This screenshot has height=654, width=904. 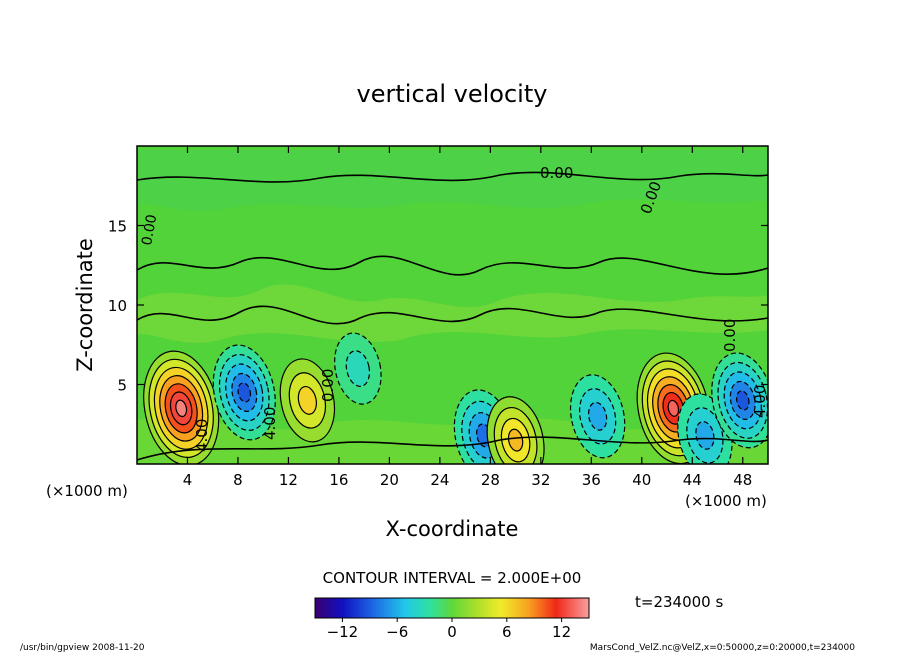 I want to click on chart-title: vertical velocity, so click(x=452, y=94).